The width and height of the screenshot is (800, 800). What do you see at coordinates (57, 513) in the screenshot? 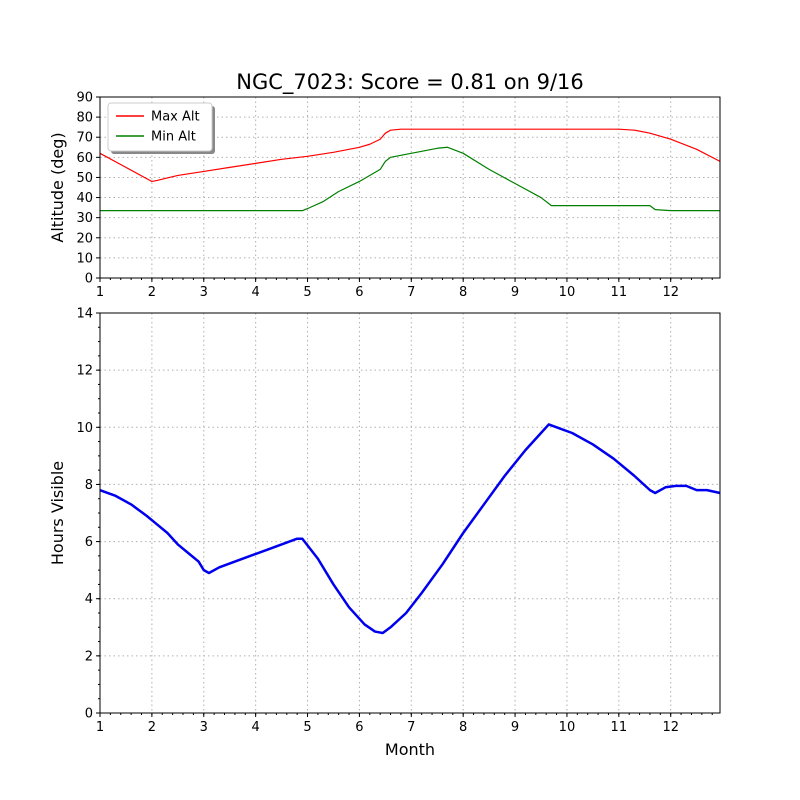
I see `y-axis-label: Hours Visible` at bounding box center [57, 513].